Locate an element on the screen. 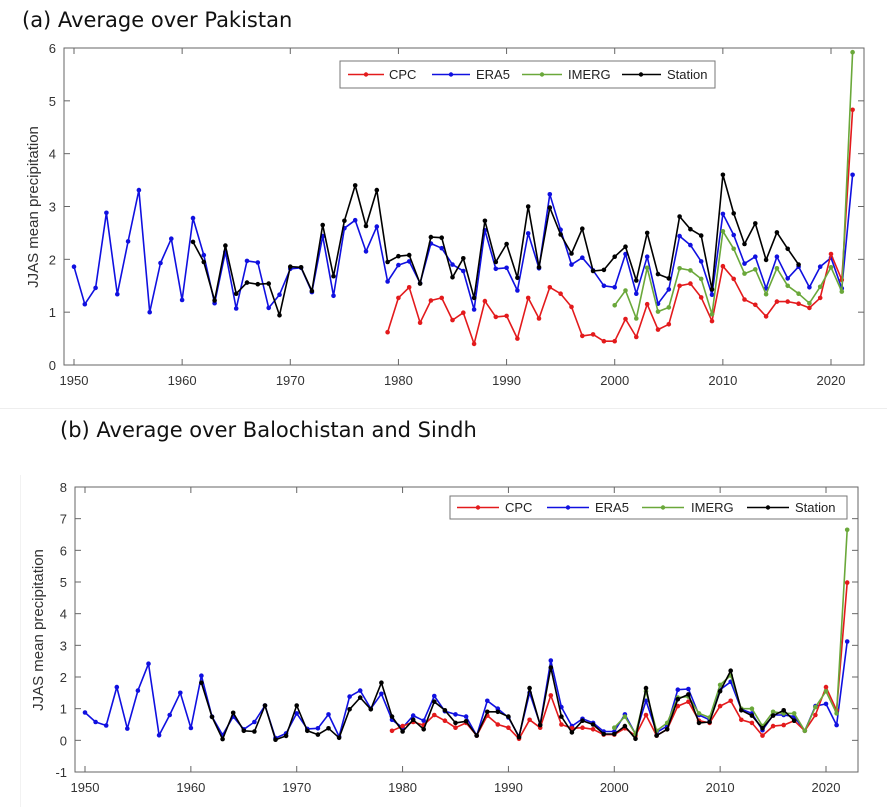 This screenshot has height=807, width=887. data-point-station-1984 is located at coordinates (445, 710).